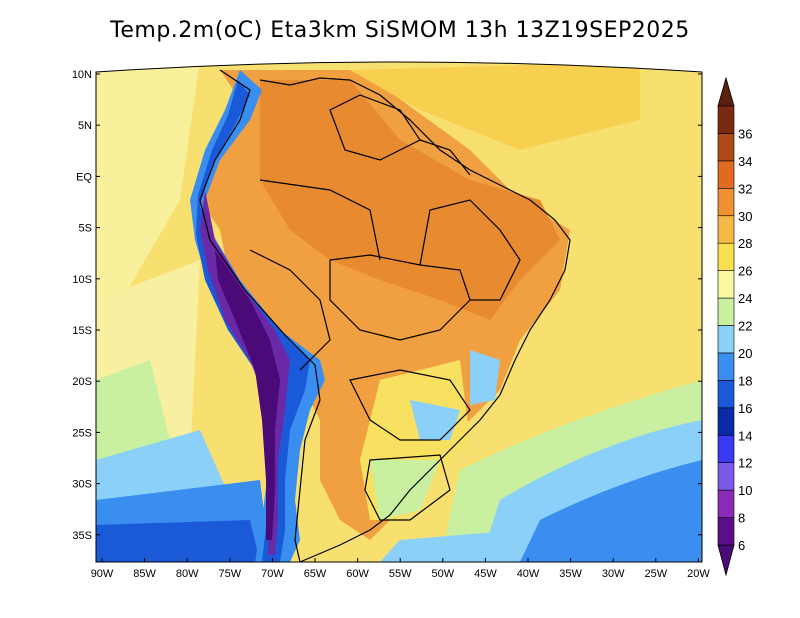  Describe the element at coordinates (272, 574) in the screenshot. I see `lon-label: 70W` at that location.